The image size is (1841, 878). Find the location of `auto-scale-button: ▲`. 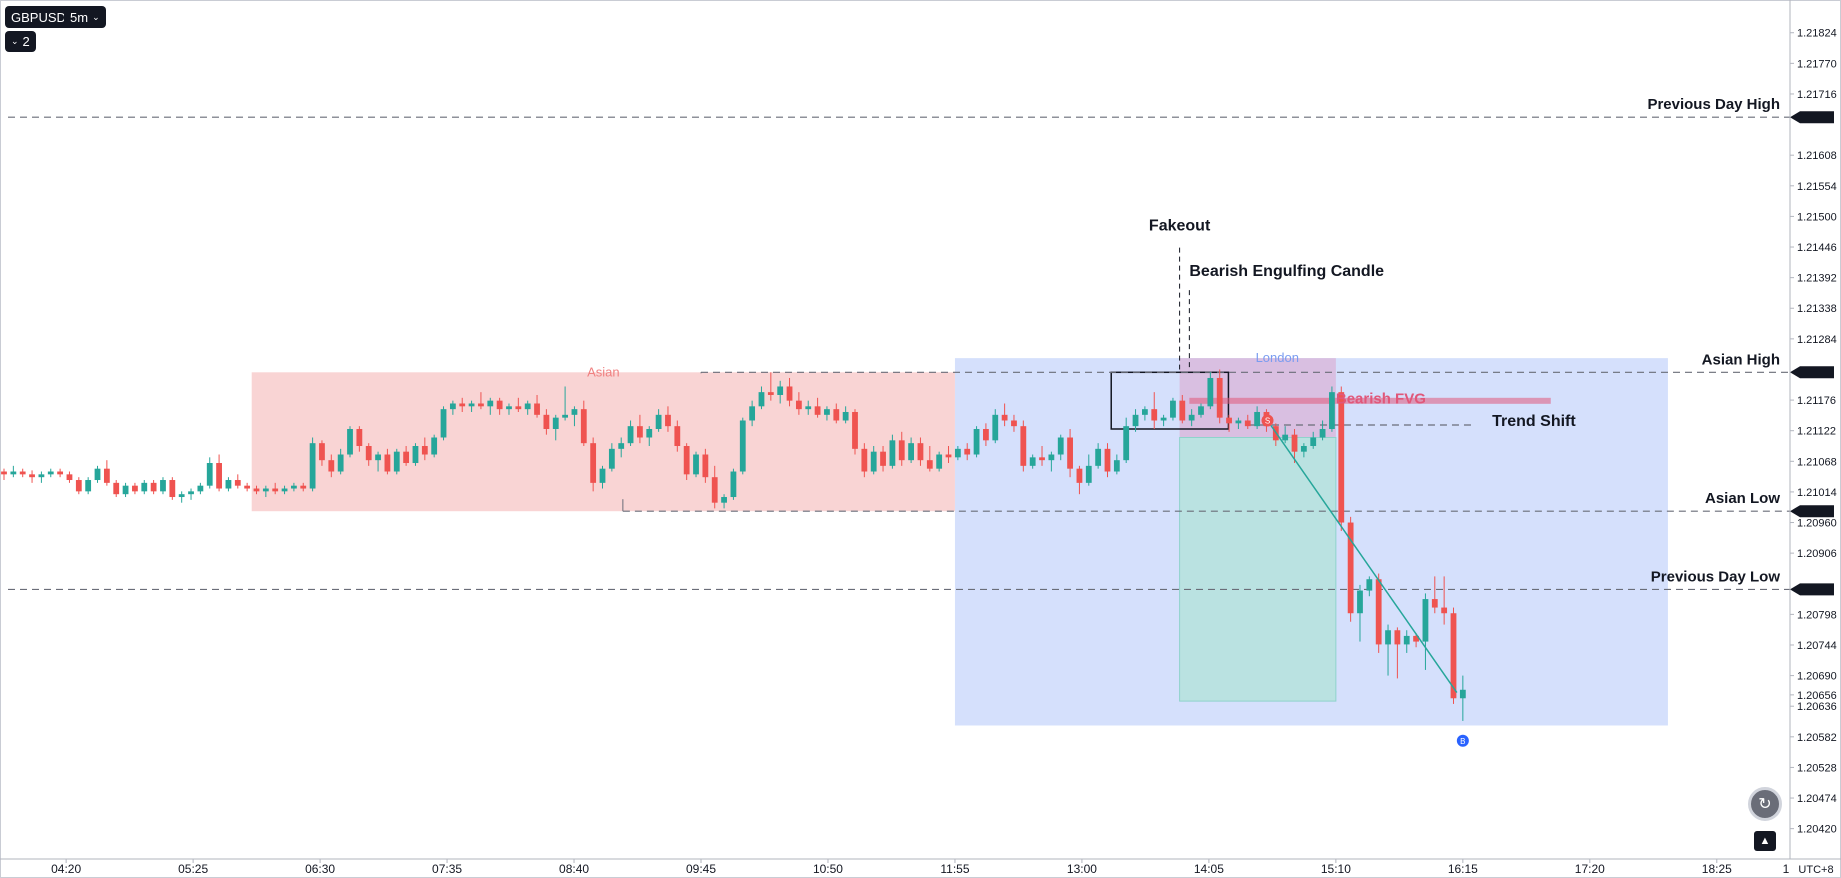

auto-scale-button: ▲ is located at coordinates (1765, 841).